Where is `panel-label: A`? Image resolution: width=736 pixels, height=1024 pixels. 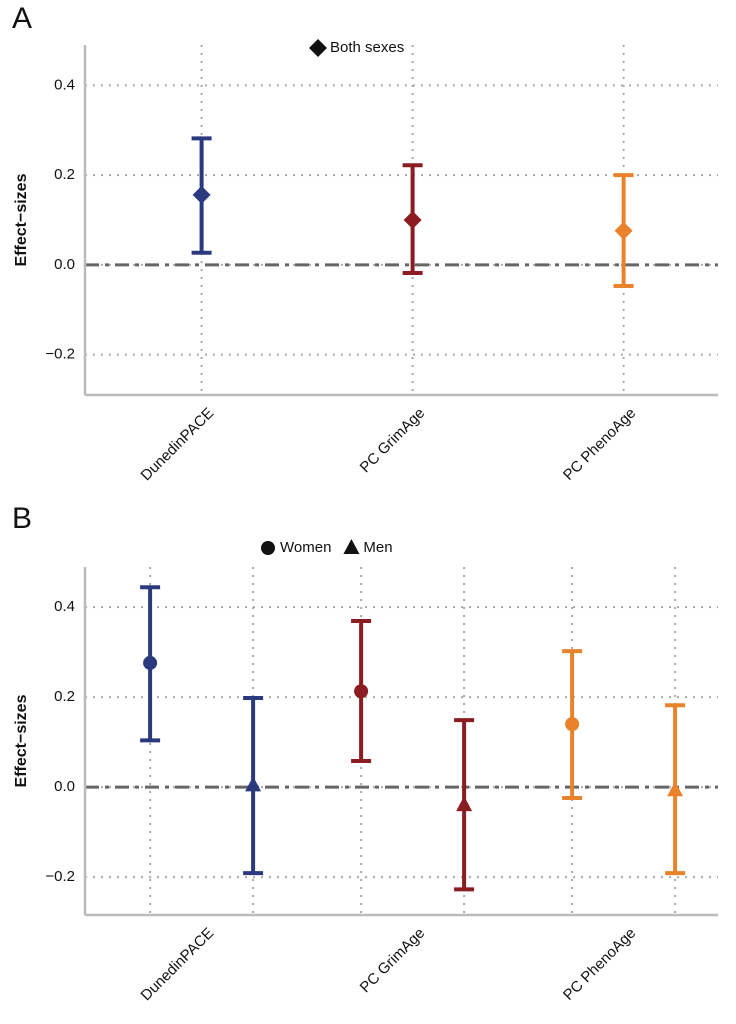 panel-label: A is located at coordinates (22, 18).